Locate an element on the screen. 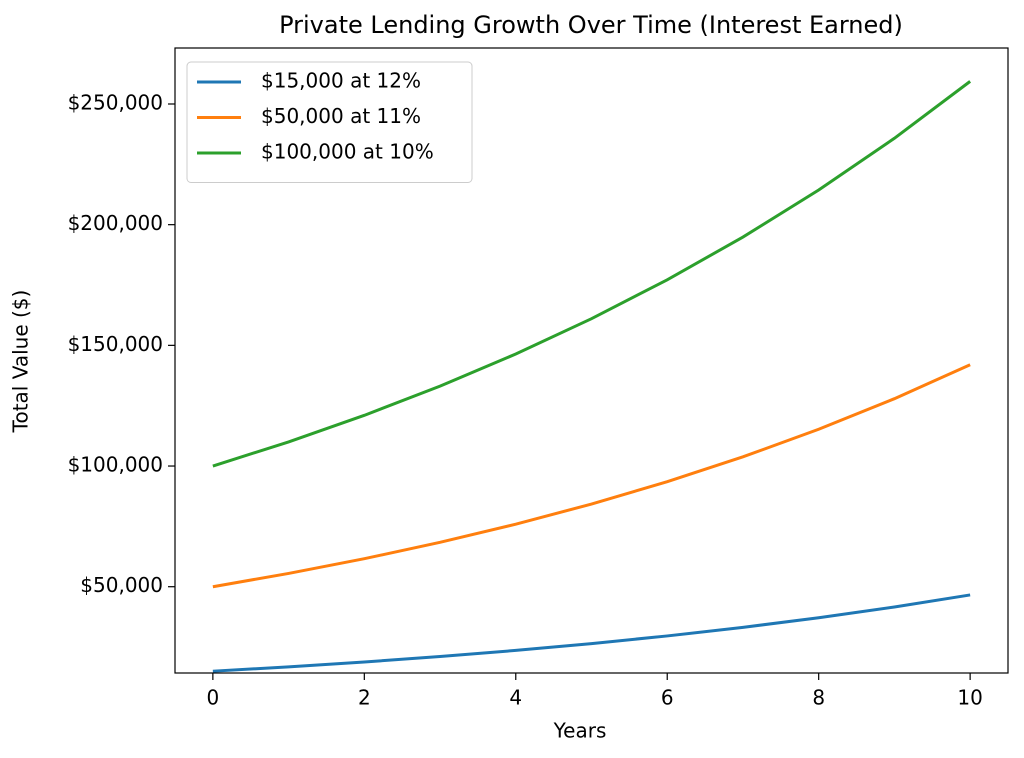  series-line is located at coordinates (591, 633).